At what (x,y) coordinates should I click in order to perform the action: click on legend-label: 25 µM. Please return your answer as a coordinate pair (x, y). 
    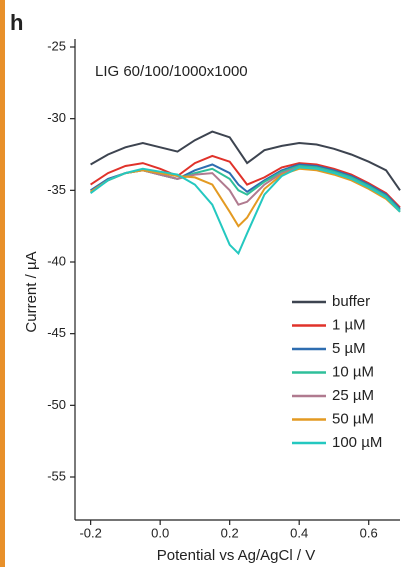
    Looking at the image, I should click on (353, 395).